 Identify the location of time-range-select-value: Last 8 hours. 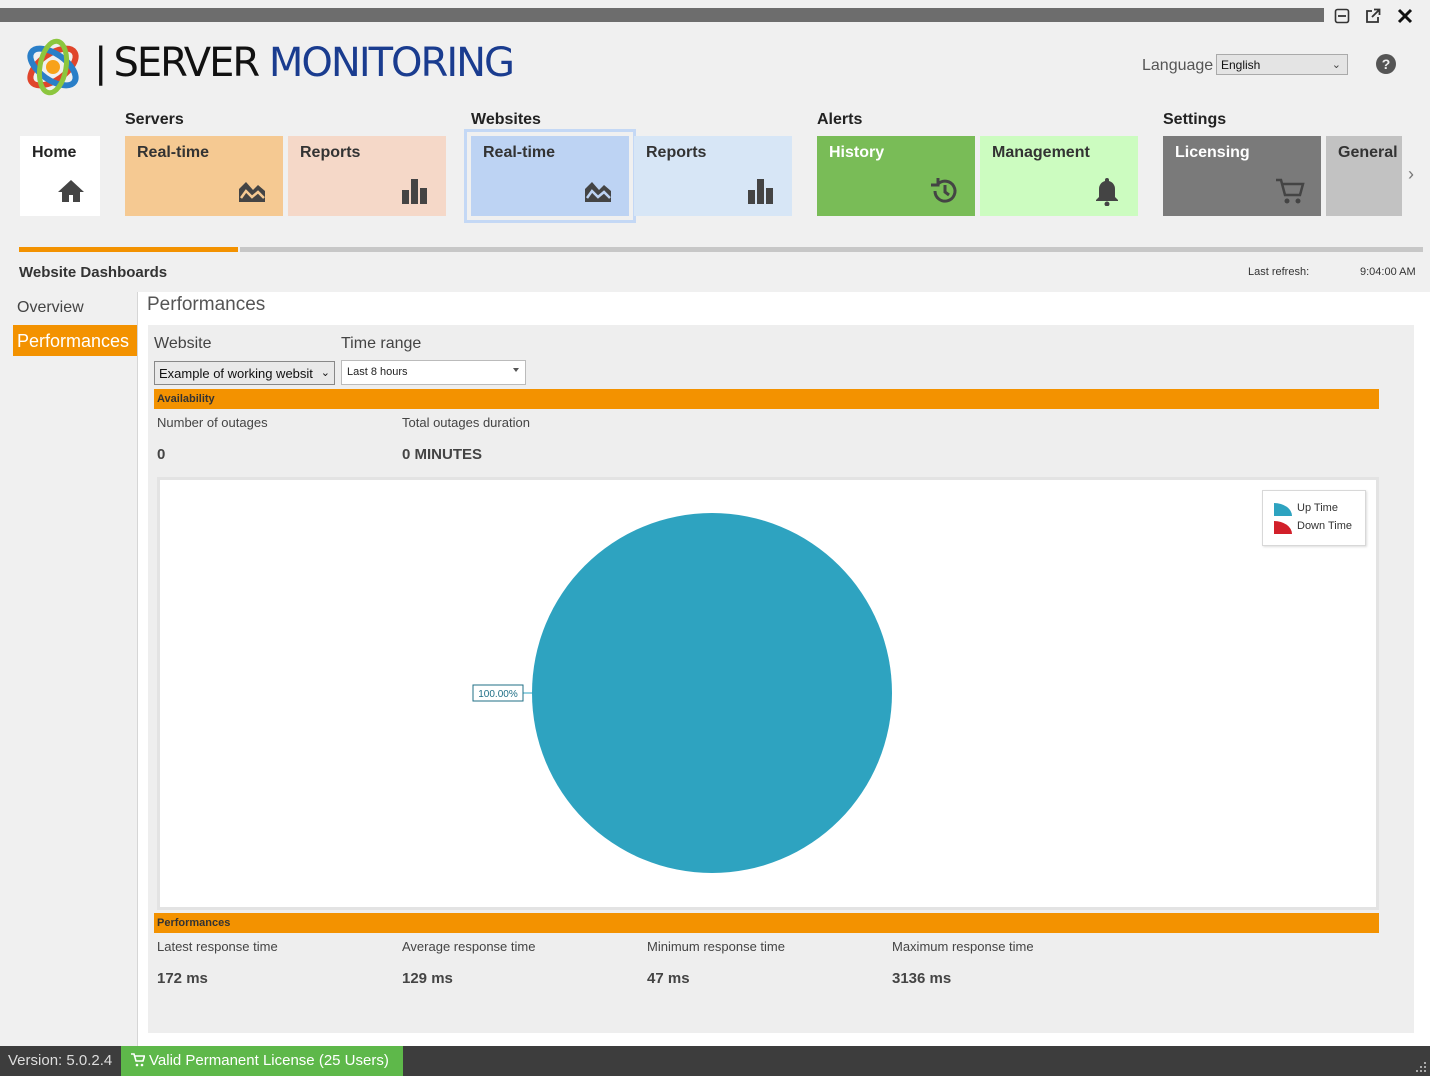
(377, 372).